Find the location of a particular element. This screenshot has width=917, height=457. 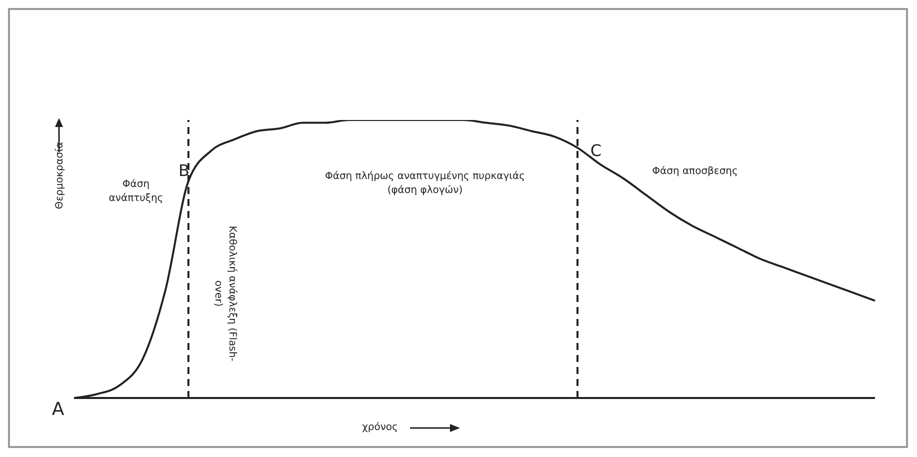

x-axis-title: χρόνος is located at coordinates (380, 427).